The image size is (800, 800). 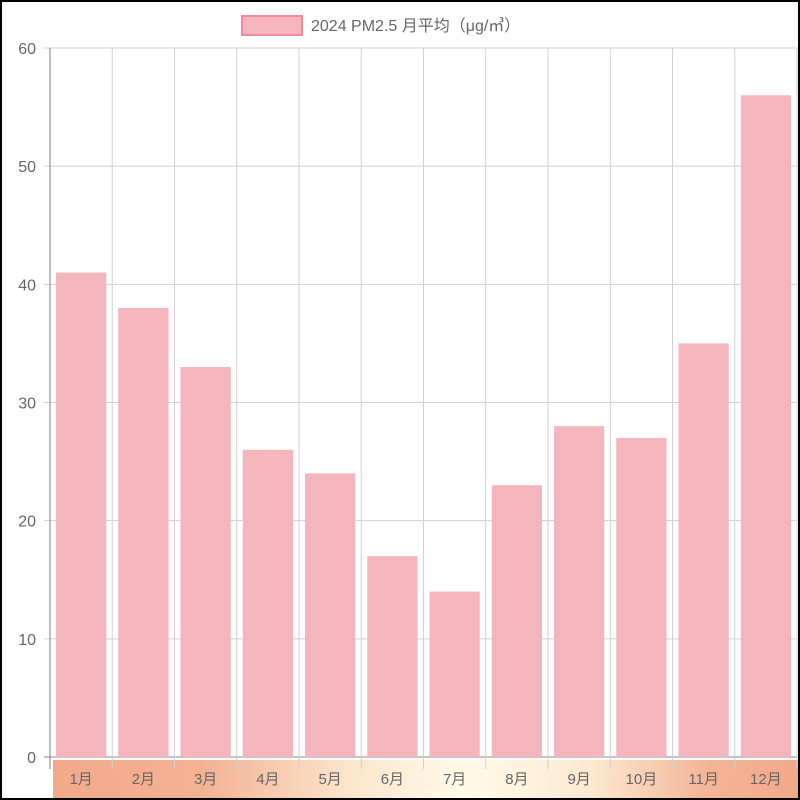 What do you see at coordinates (641, 597) in the screenshot?
I see `bar-10月` at bounding box center [641, 597].